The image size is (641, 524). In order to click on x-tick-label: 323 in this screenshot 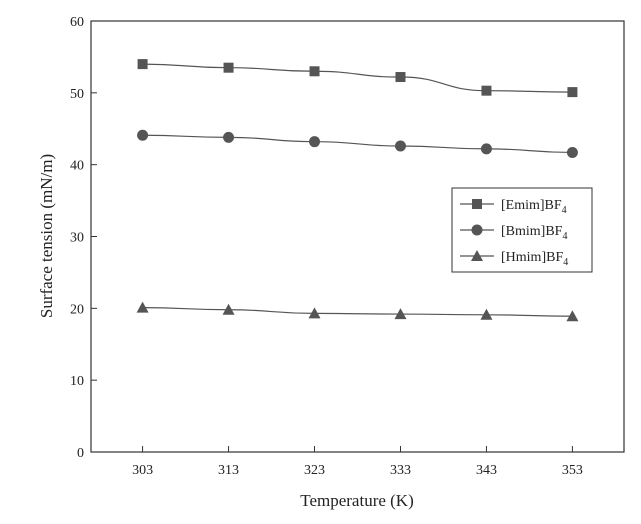, I will do `click(314, 470)`.